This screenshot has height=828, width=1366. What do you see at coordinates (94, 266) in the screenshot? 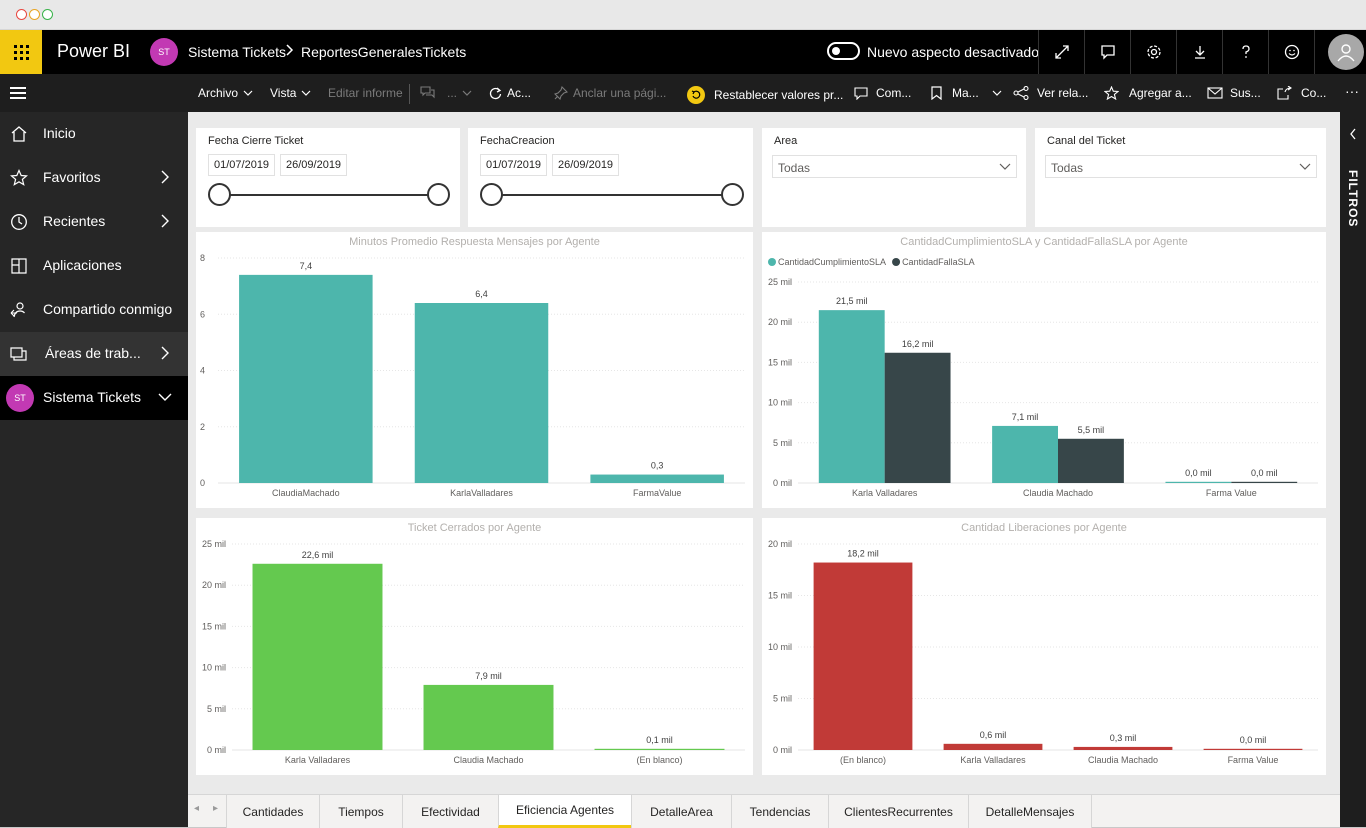
I see `nav-item-aplicaciones: Aplicaciones` at bounding box center [94, 266].